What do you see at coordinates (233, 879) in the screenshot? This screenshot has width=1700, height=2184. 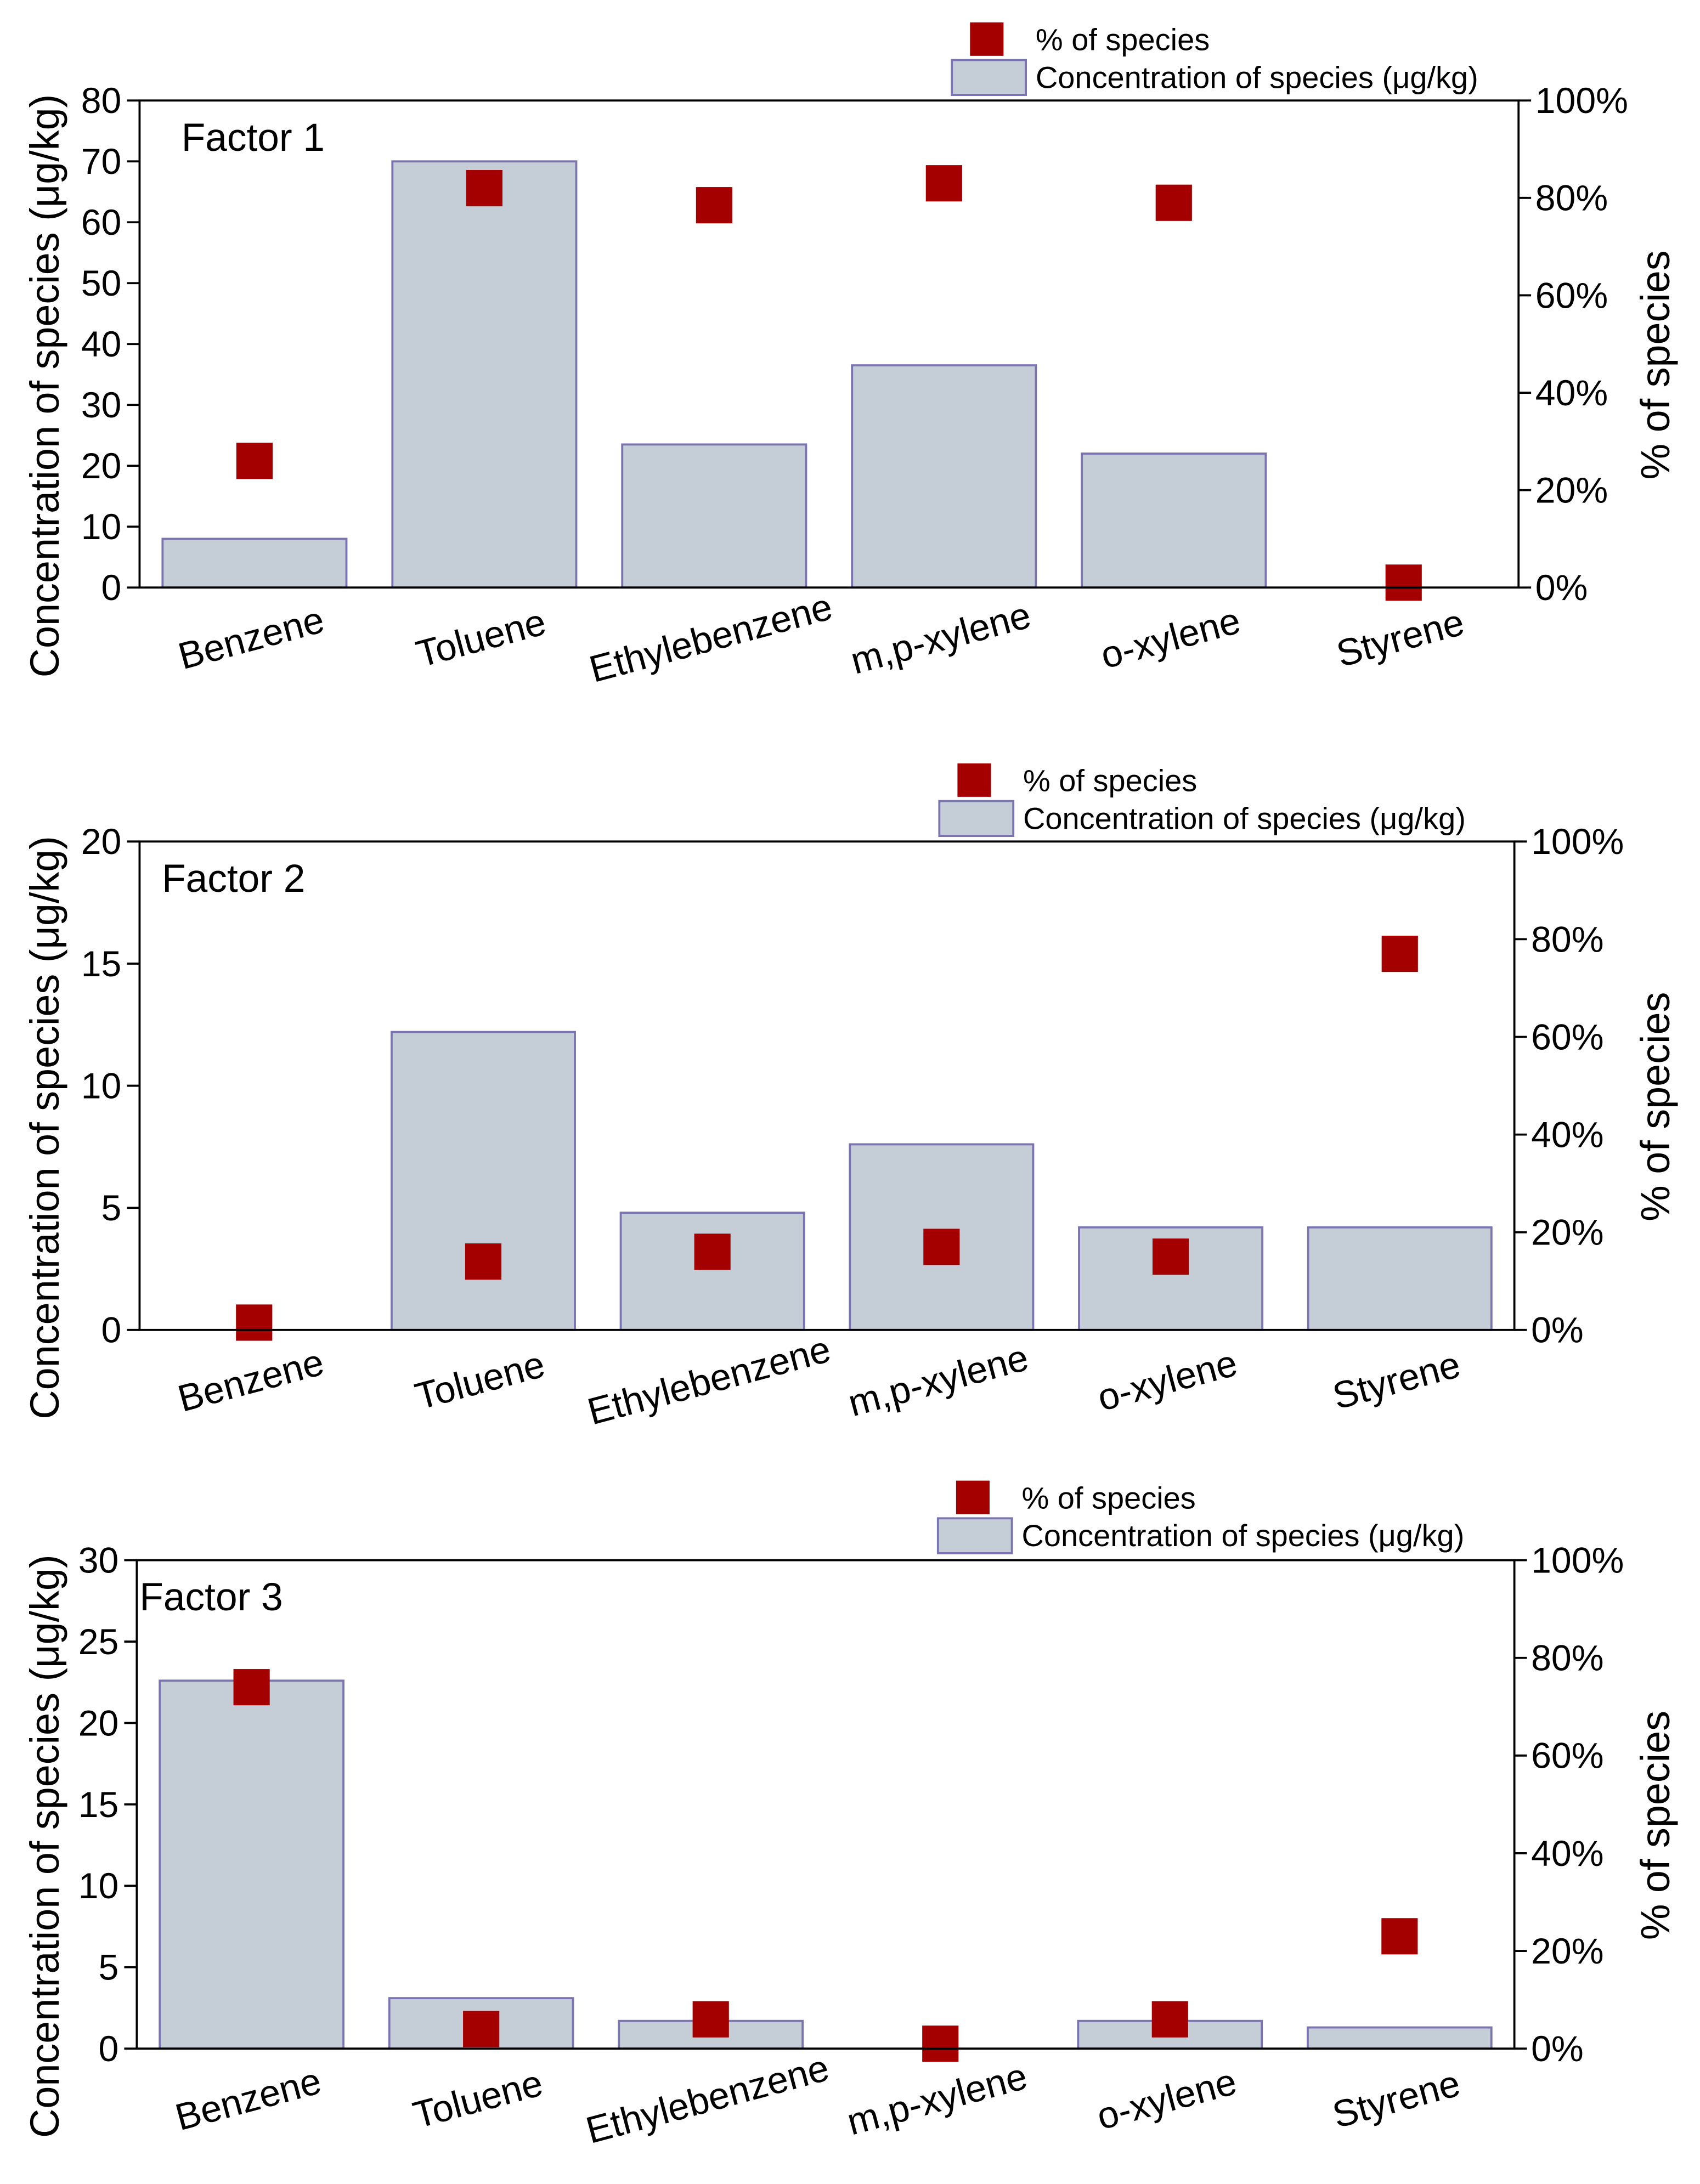 I see `panel-title: Factor 2` at bounding box center [233, 879].